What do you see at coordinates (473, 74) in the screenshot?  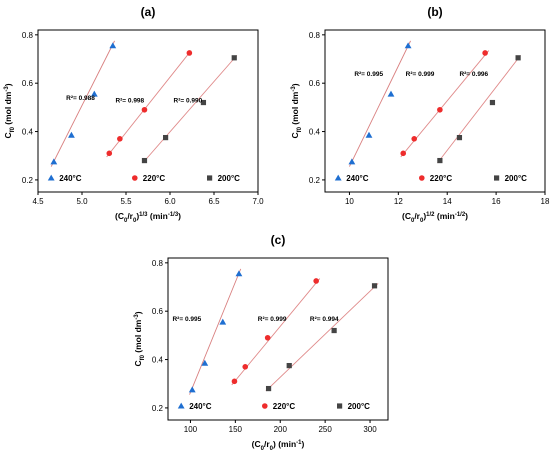 I see `r-squared-label: R²= 0.996` at bounding box center [473, 74].